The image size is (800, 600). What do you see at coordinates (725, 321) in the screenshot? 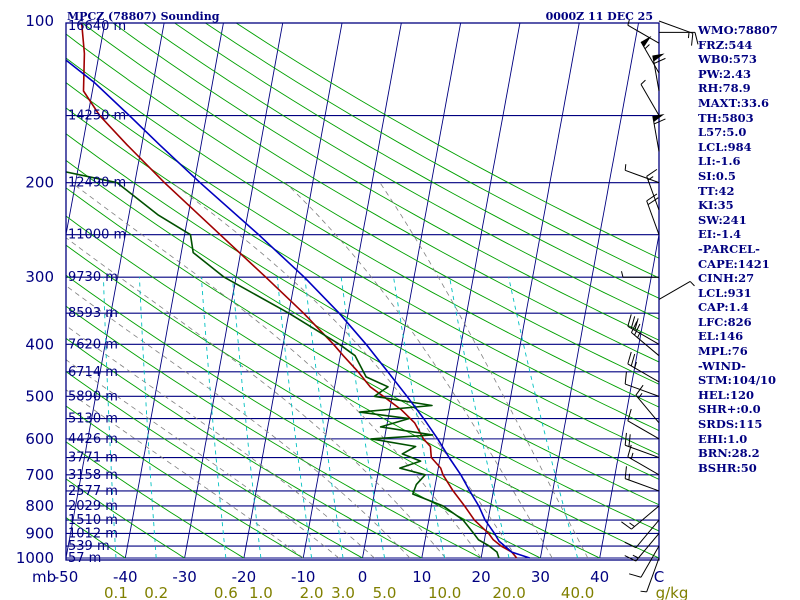
I see `index-entry: LFC:826` at bounding box center [725, 321].